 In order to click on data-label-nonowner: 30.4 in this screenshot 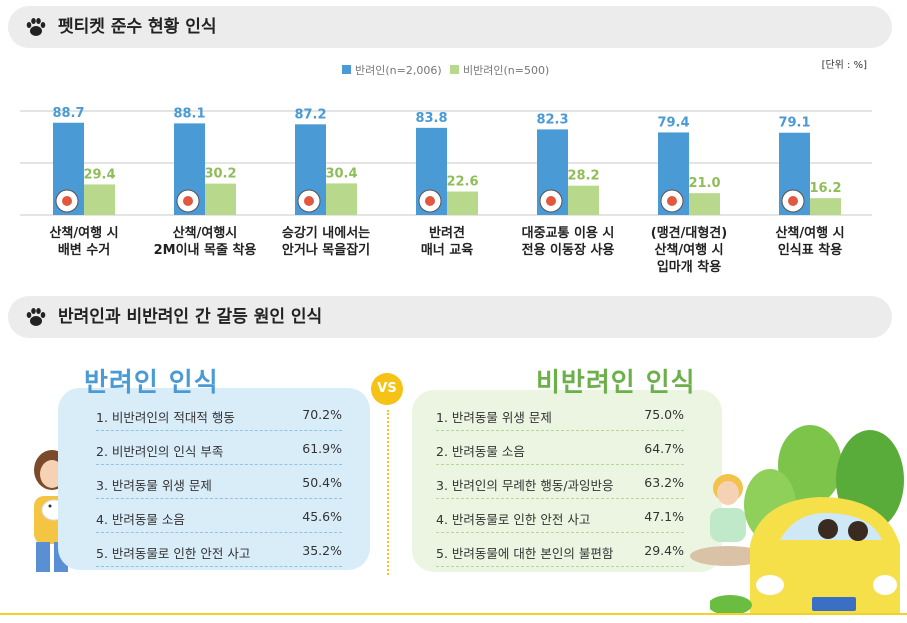, I will do `click(341, 173)`.